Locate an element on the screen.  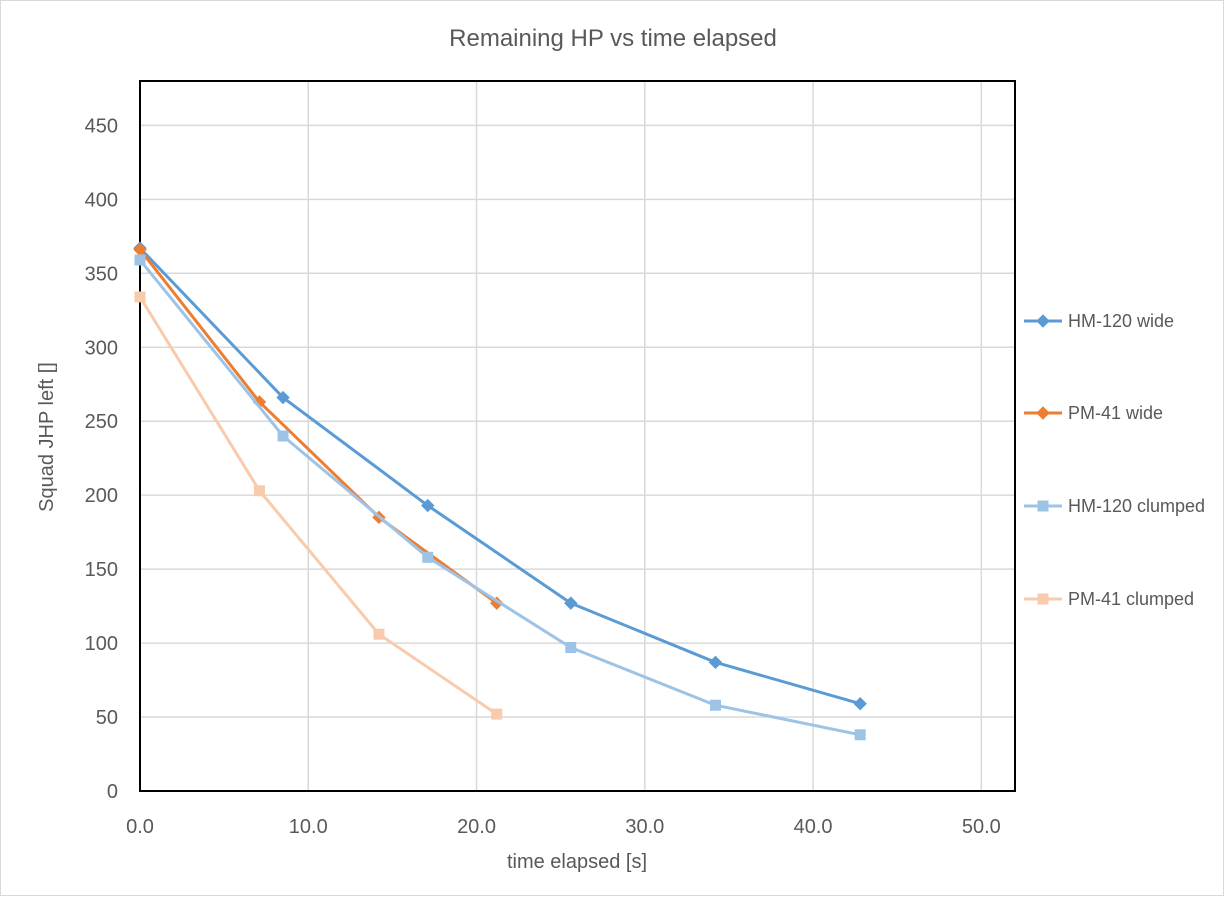
y-tick-label: 400 is located at coordinates (101, 200).